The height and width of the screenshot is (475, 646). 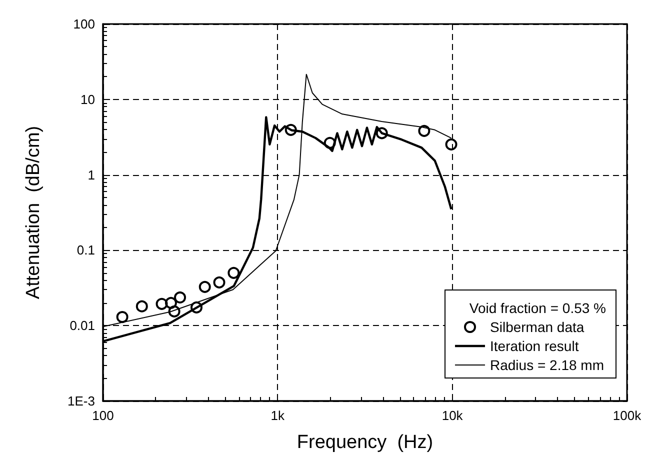 What do you see at coordinates (627, 415) in the screenshot?
I see `x-tick-label: 100k` at bounding box center [627, 415].